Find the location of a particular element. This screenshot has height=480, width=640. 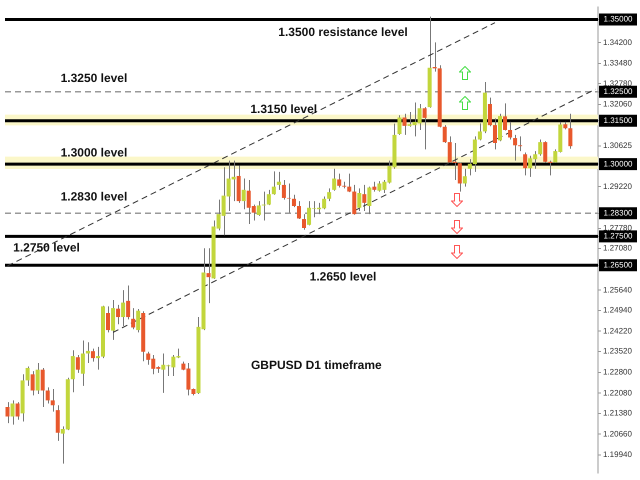

y-tick-label: 1.28300 is located at coordinates (619, 213).